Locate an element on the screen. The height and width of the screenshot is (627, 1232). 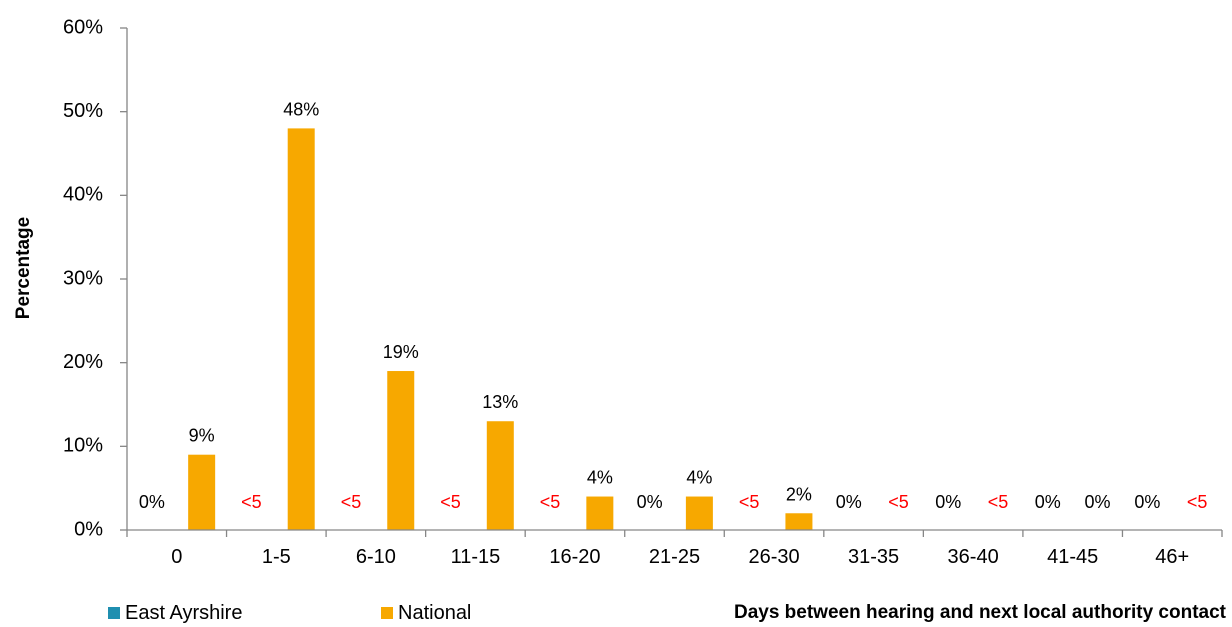
y-axis-title: Percentage is located at coordinates (23, 268).